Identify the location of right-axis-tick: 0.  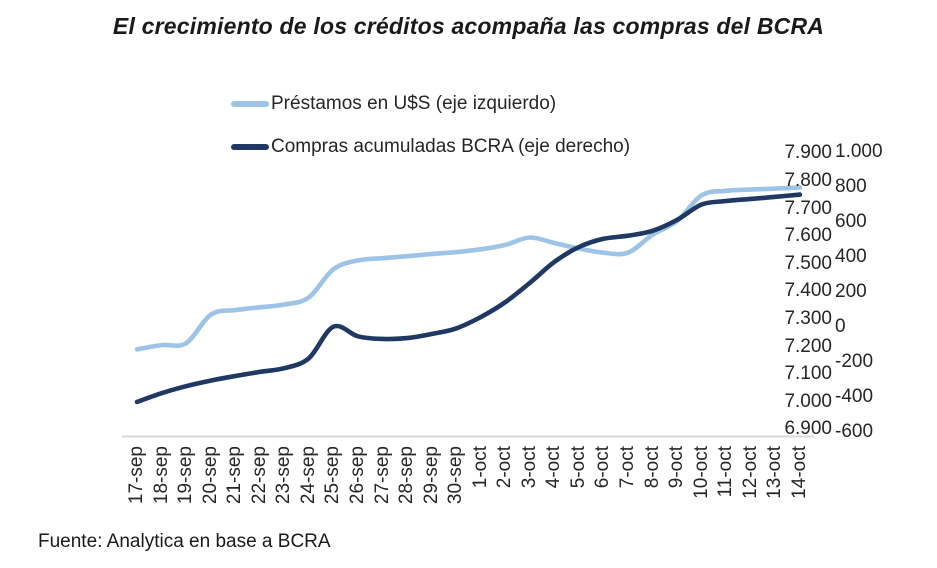
(840, 326).